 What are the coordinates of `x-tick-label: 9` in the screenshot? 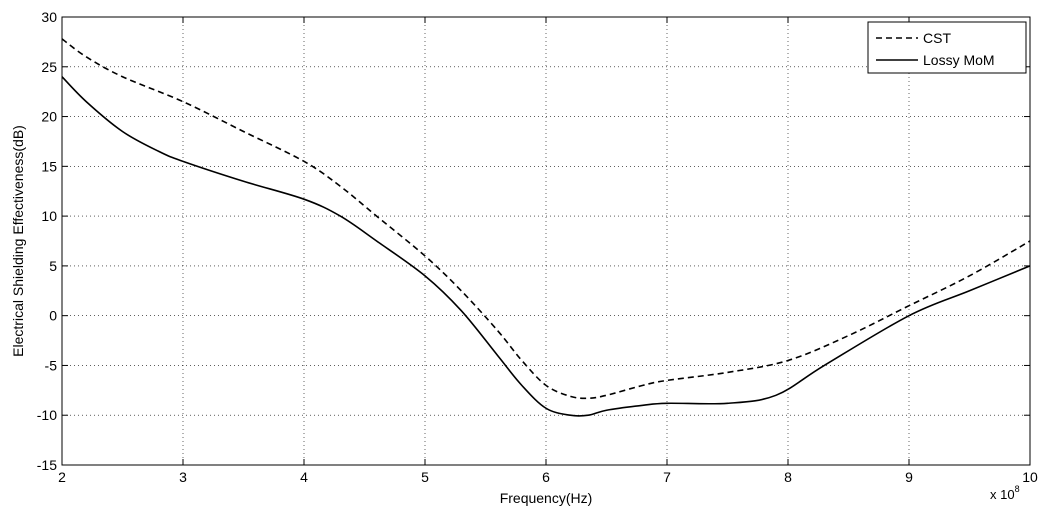 It's located at (909, 477).